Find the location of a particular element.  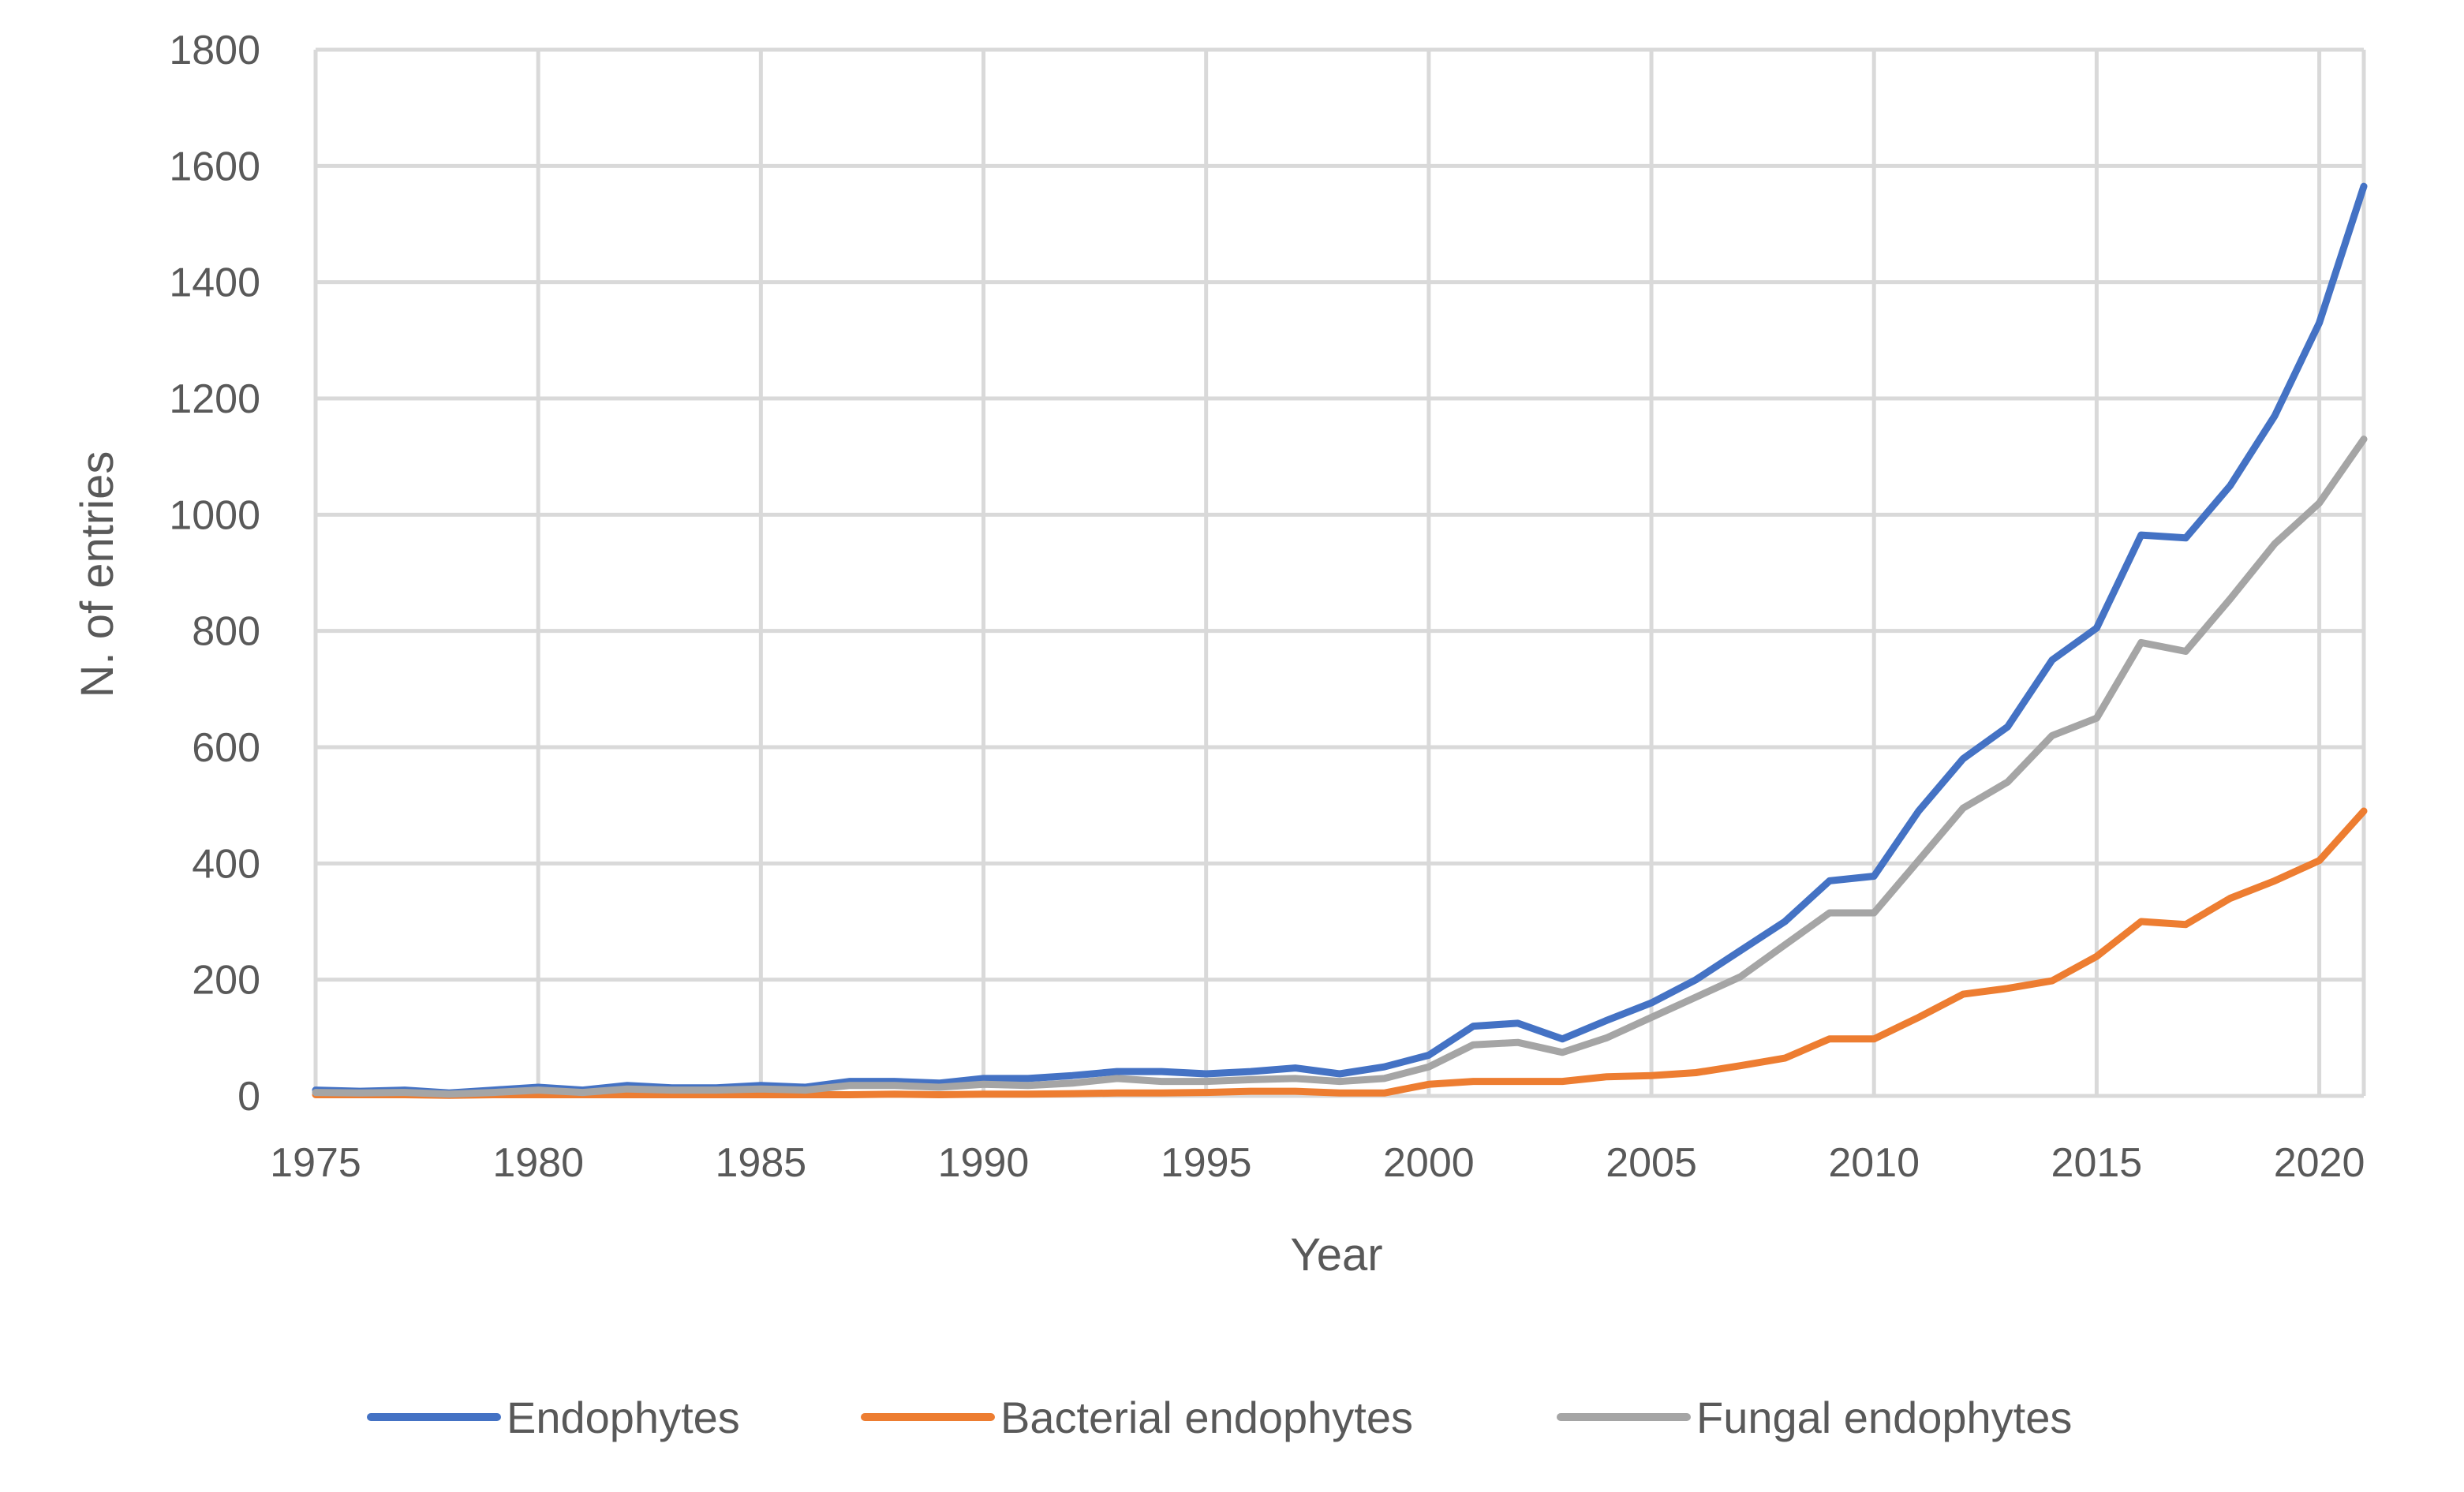

legend-label-endophytes: Endophytes is located at coordinates (623, 1417).